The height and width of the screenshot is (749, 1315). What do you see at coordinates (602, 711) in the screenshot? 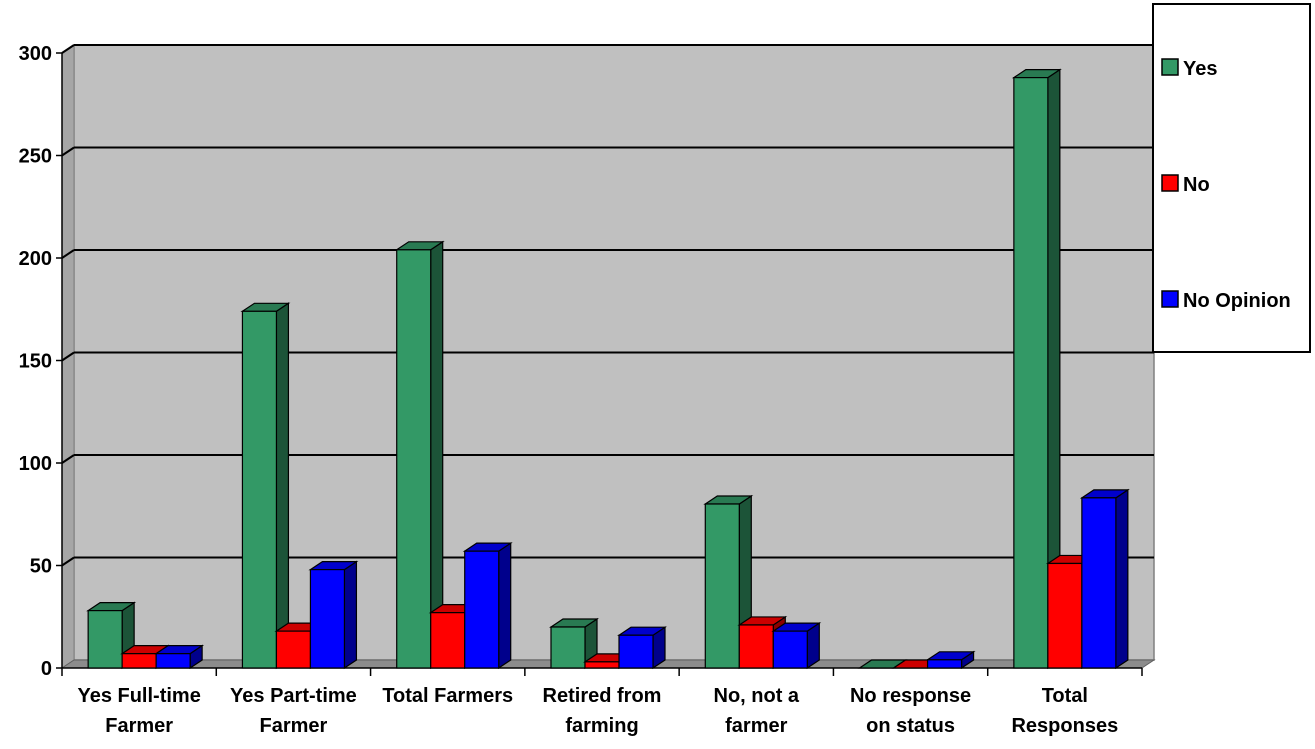
I see `x-category-label: Retired from farming` at bounding box center [602, 711].